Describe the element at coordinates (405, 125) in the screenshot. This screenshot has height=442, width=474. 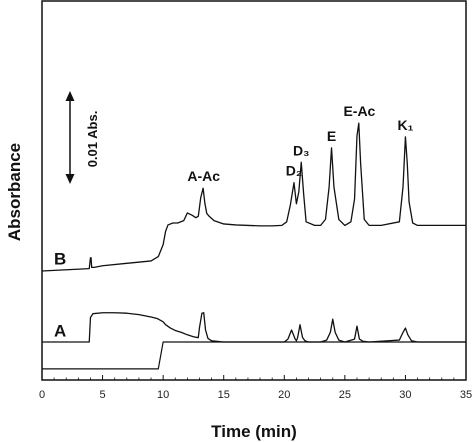
I see `peak-label: K₁` at that location.